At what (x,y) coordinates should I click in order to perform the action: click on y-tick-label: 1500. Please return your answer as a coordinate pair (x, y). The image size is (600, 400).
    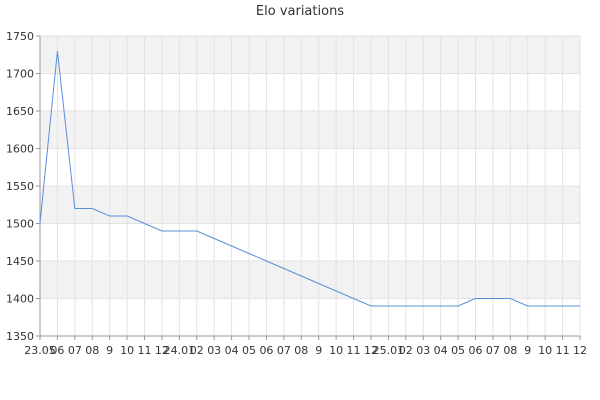
    Looking at the image, I should click on (20, 224).